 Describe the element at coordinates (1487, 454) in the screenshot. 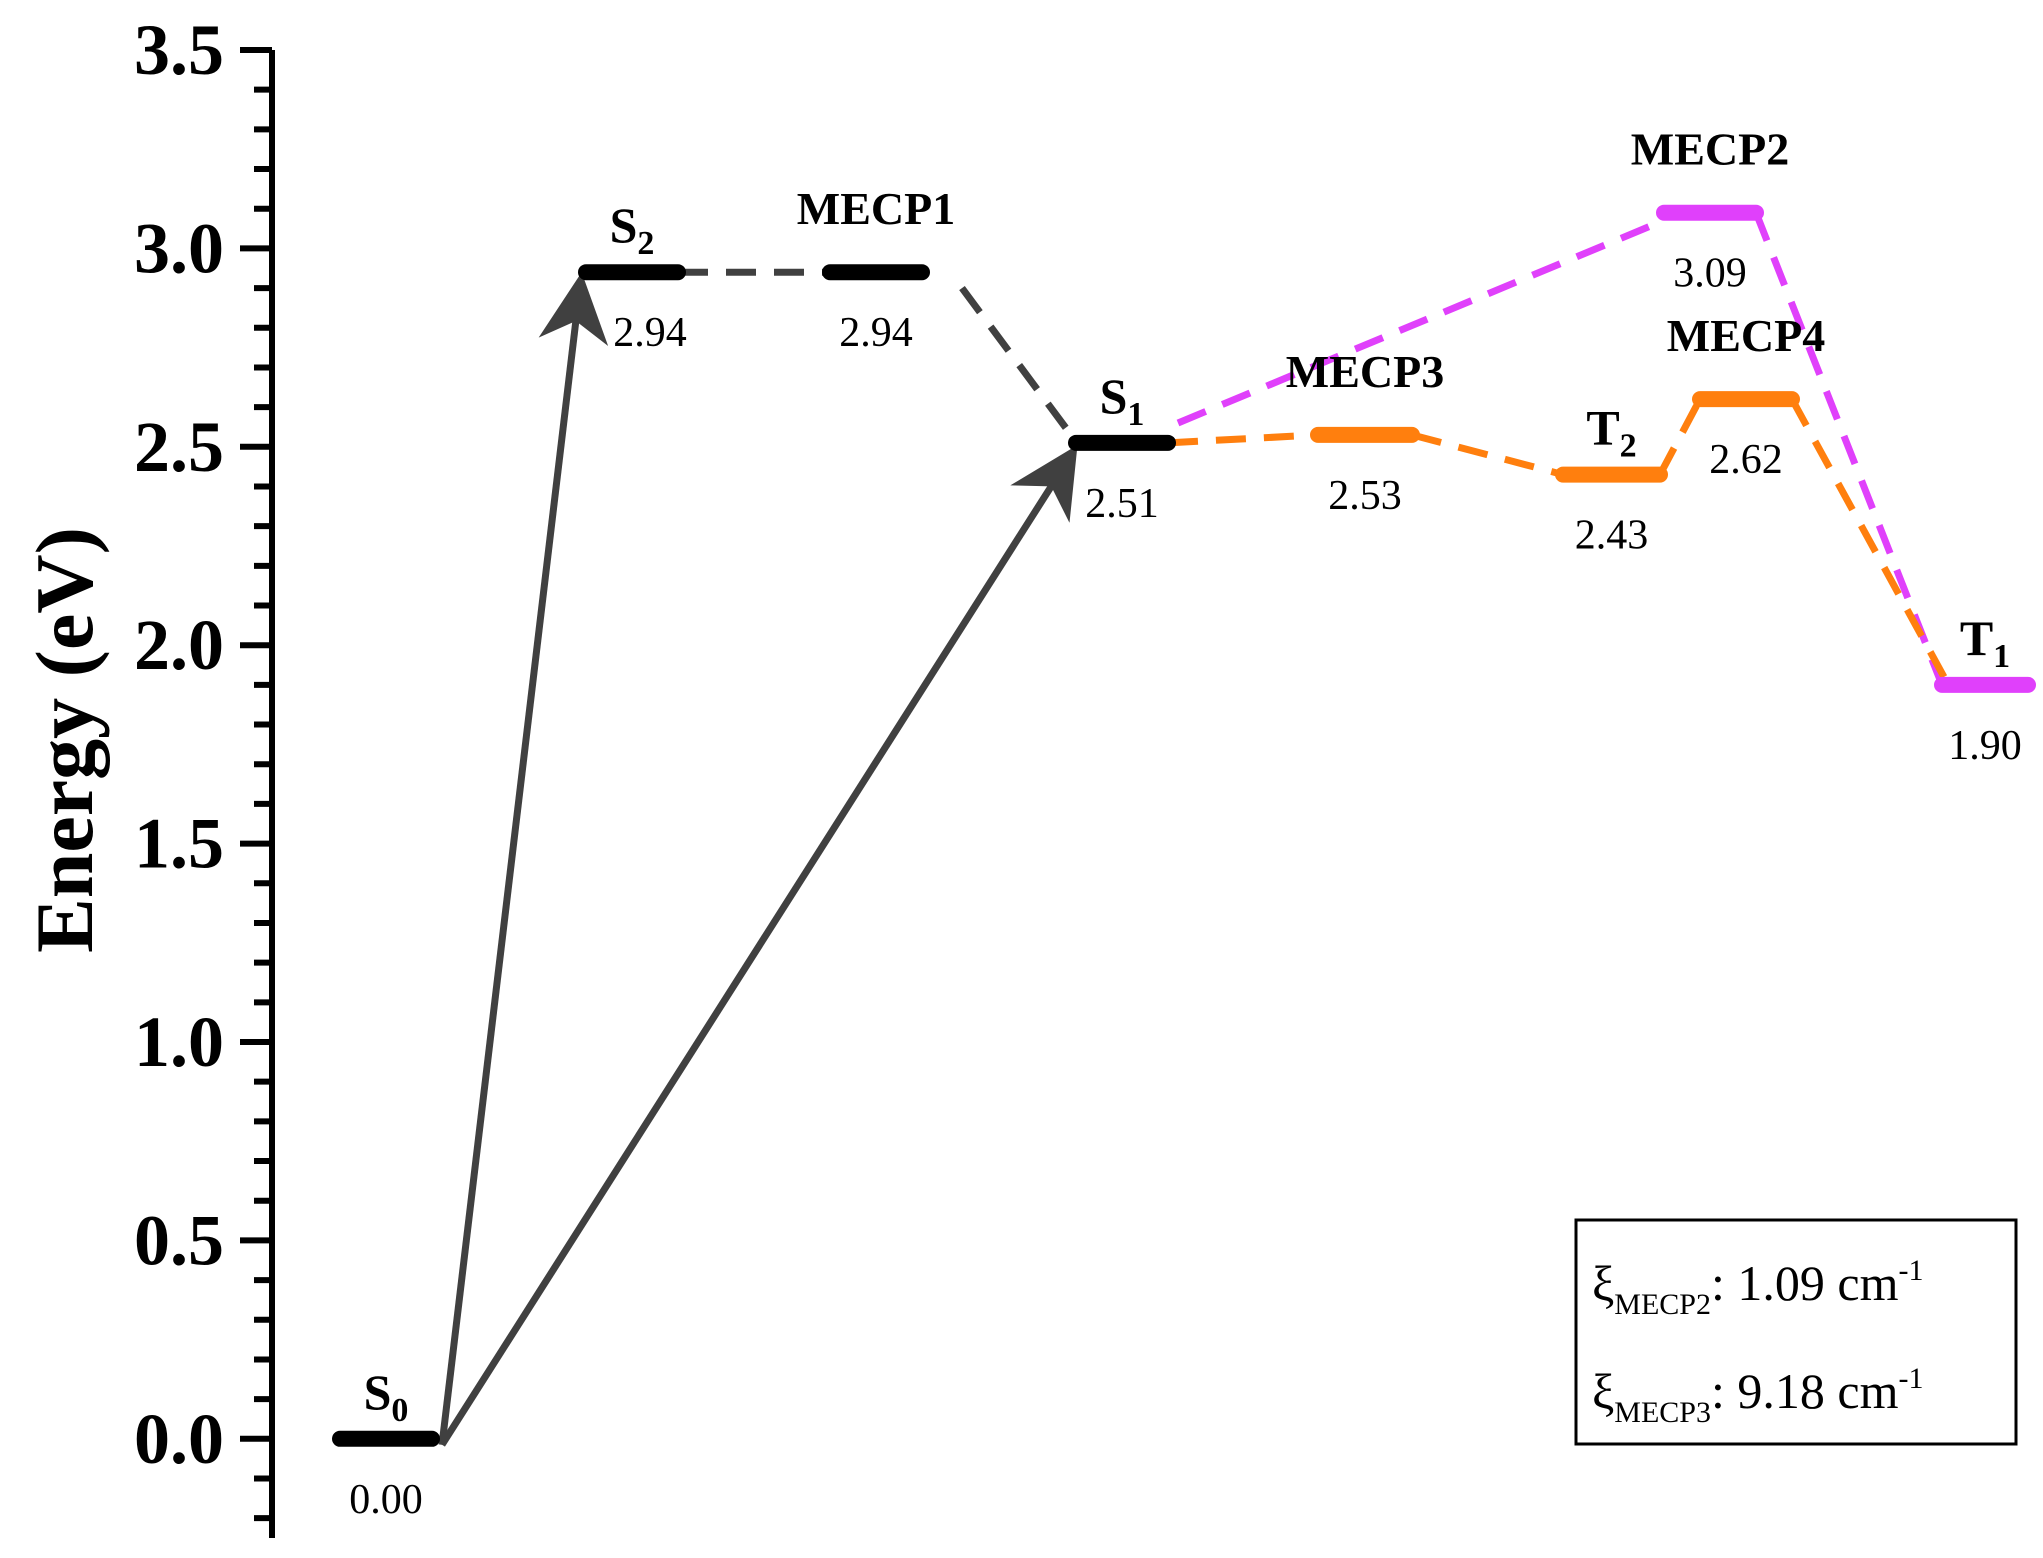

I see `connection-MECP3-T2` at that location.